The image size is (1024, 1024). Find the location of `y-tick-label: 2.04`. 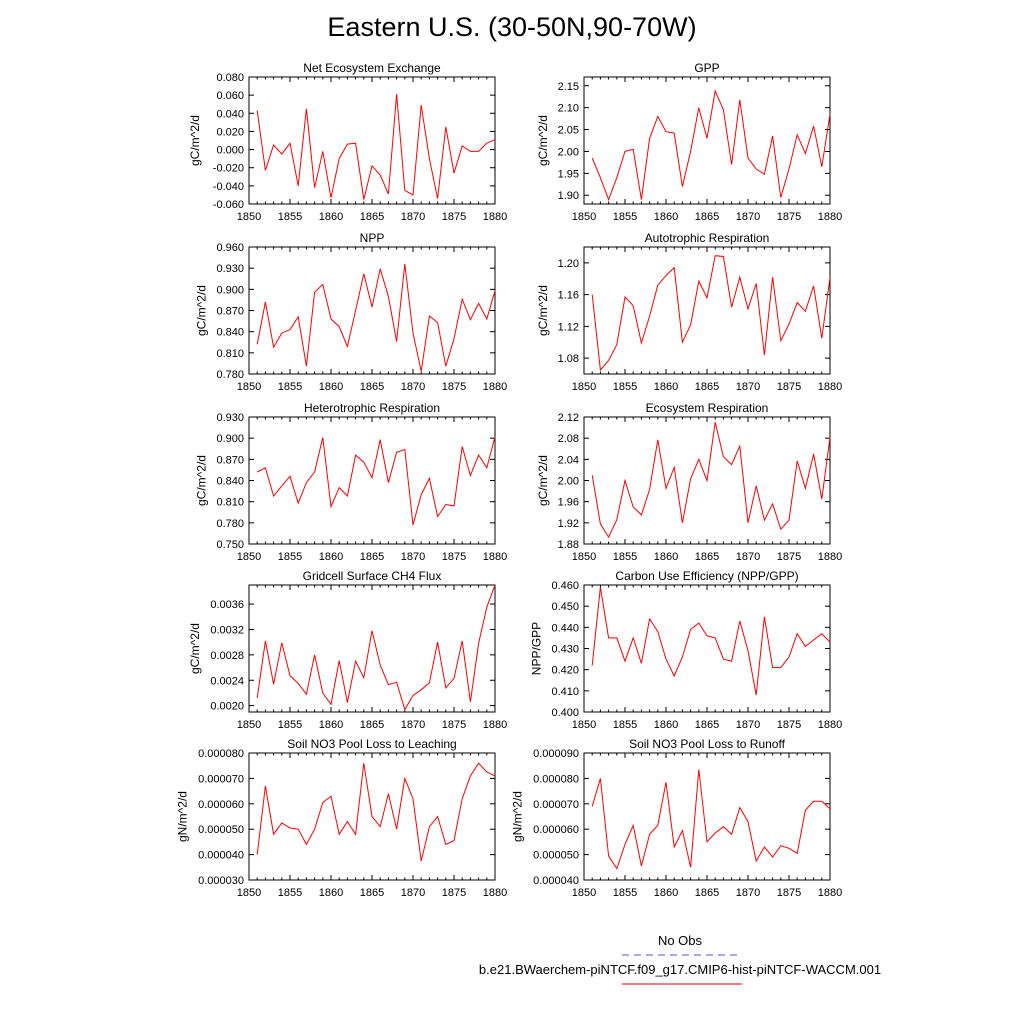

y-tick-label: 2.04 is located at coordinates (568, 460).